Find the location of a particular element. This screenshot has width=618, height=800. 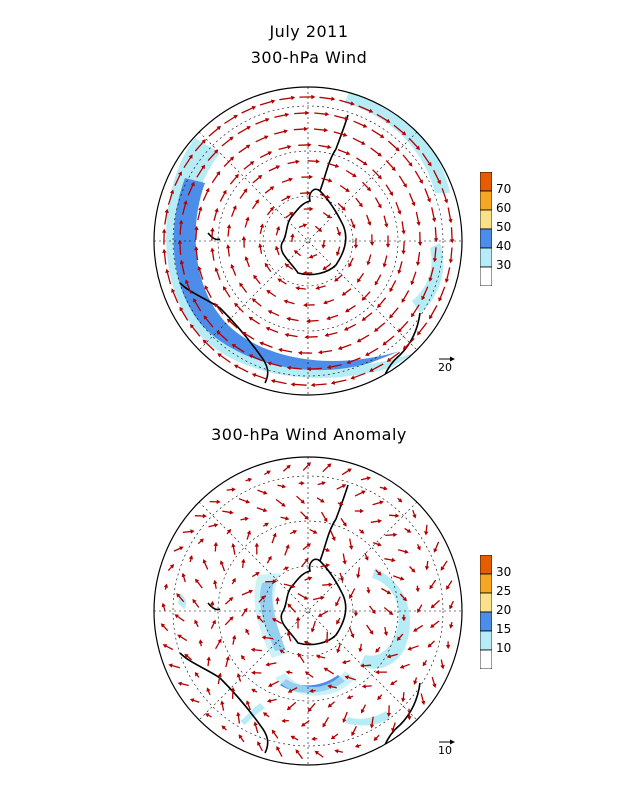

colorbar-label: 40 is located at coordinates (504, 246).